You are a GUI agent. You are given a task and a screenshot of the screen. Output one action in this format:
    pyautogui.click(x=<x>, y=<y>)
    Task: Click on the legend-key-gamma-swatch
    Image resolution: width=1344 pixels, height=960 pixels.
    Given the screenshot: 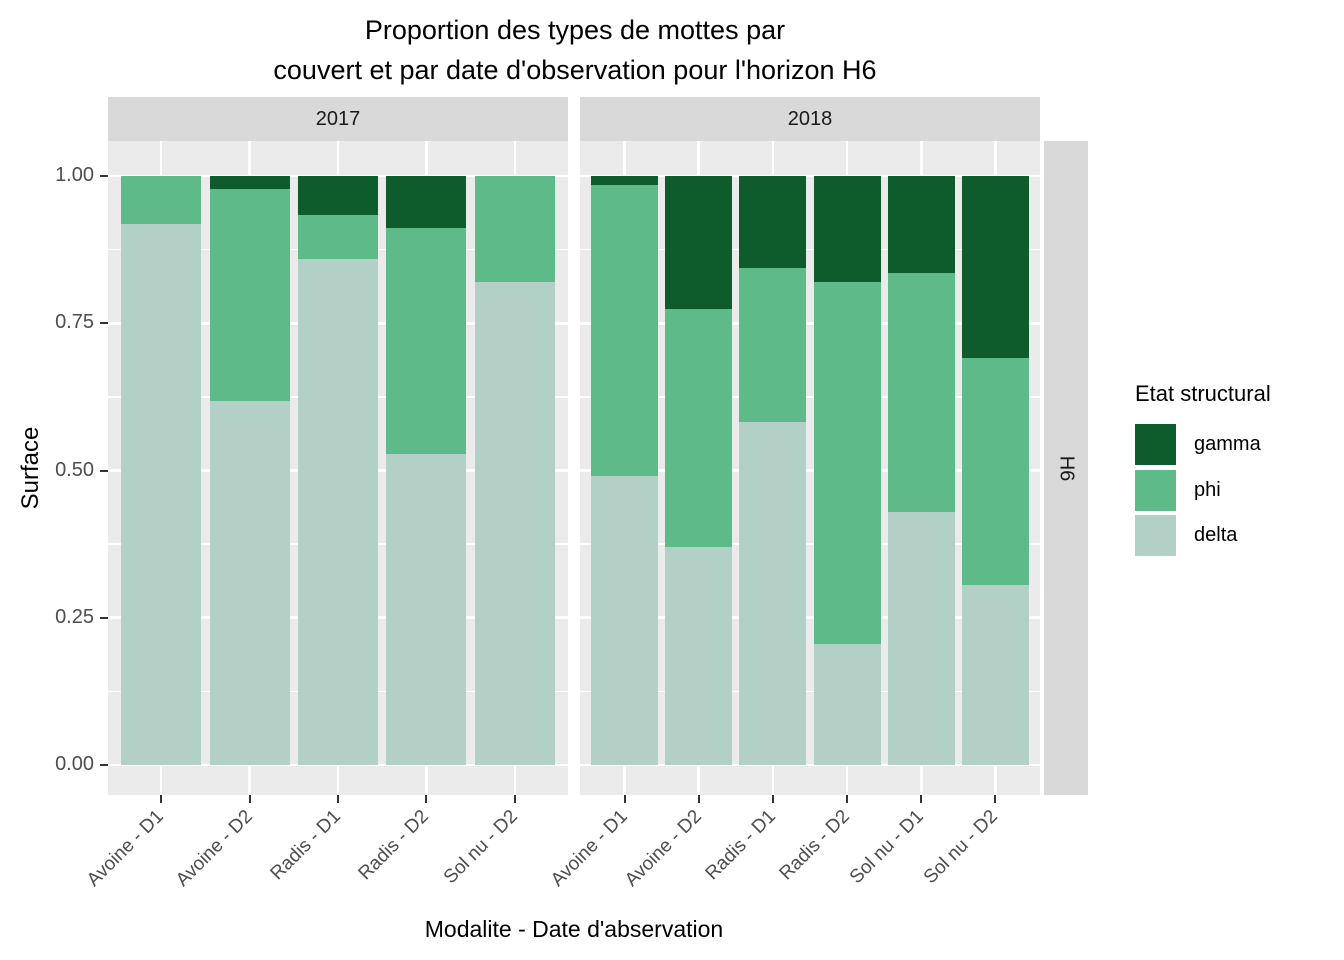 What is the action you would take?
    pyautogui.click(x=1155, y=444)
    